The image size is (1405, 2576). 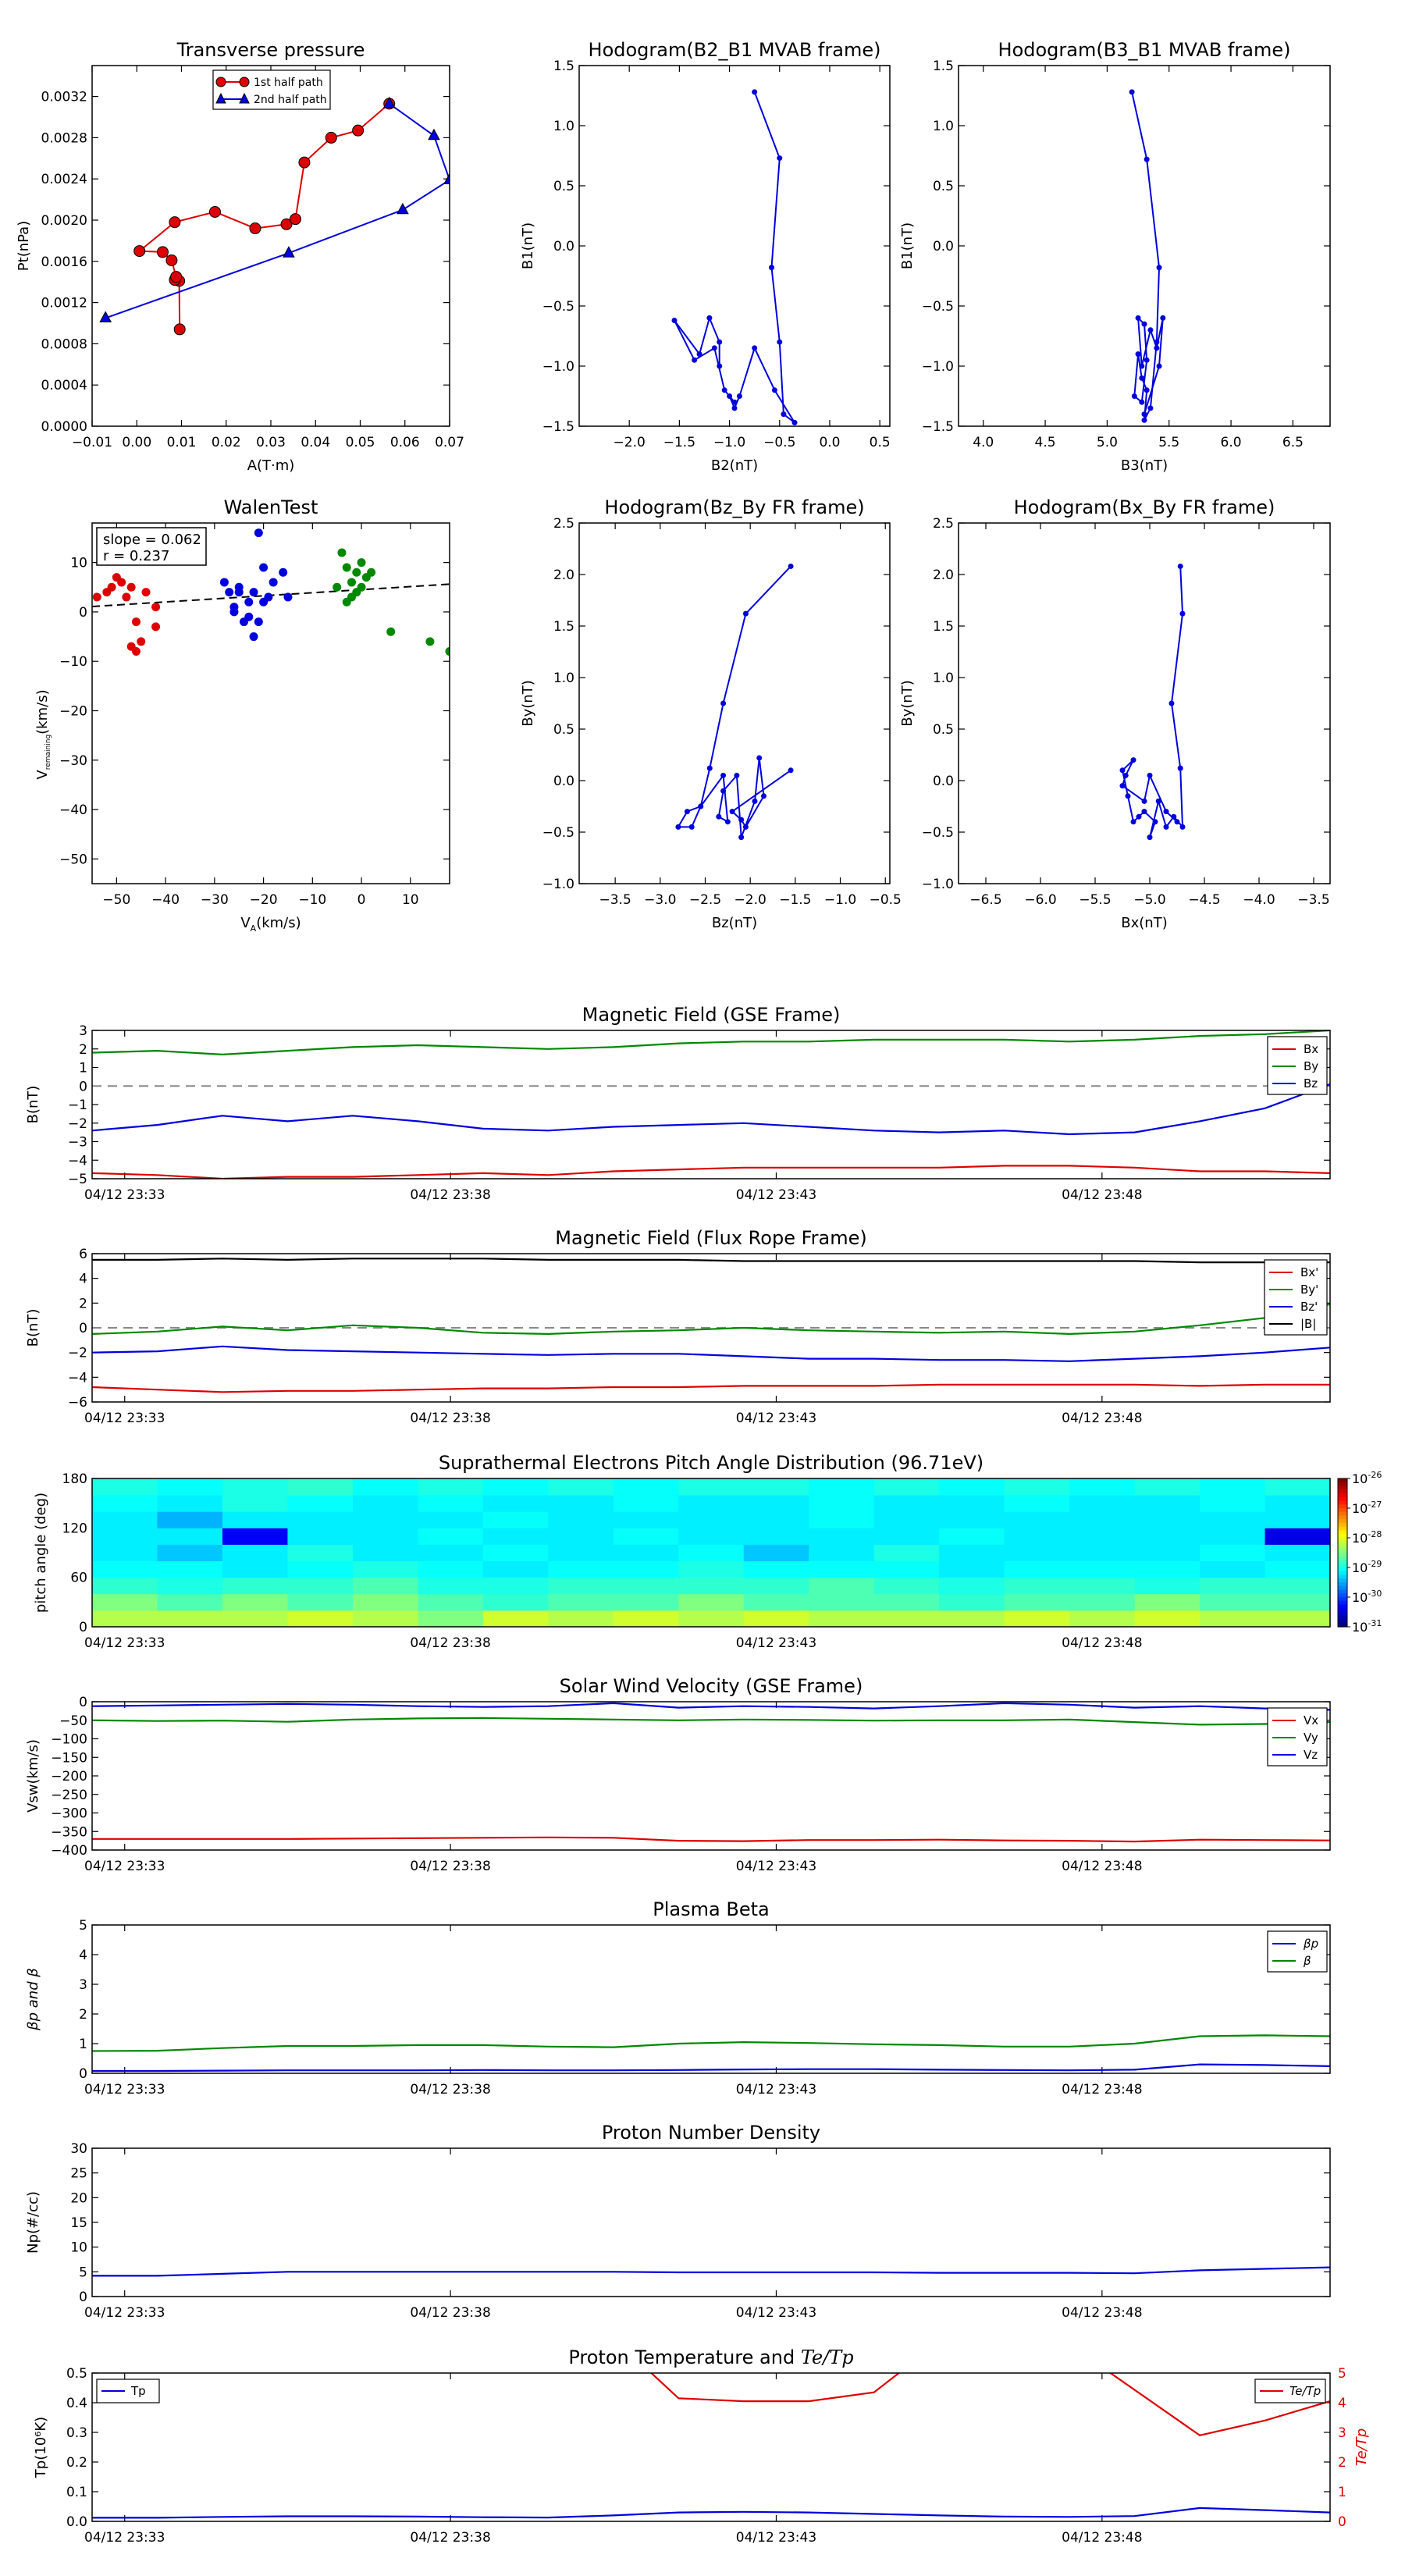 What do you see at coordinates (69, 1851) in the screenshot?
I see `y-tick-label: −400` at bounding box center [69, 1851].